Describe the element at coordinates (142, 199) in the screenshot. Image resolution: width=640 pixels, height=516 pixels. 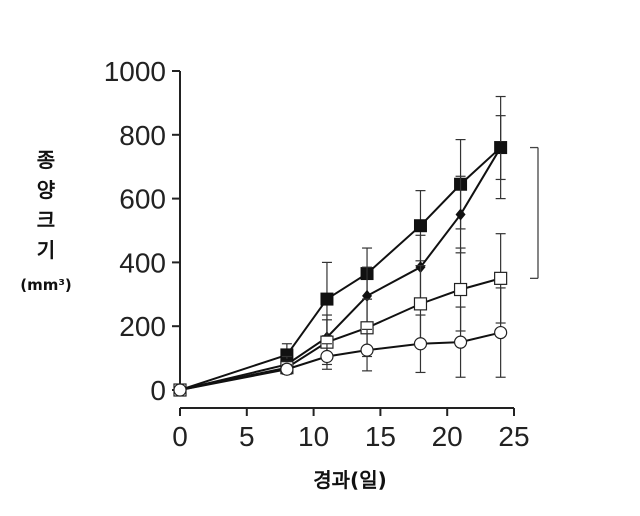
I see `y-tick-label: 600` at that location.